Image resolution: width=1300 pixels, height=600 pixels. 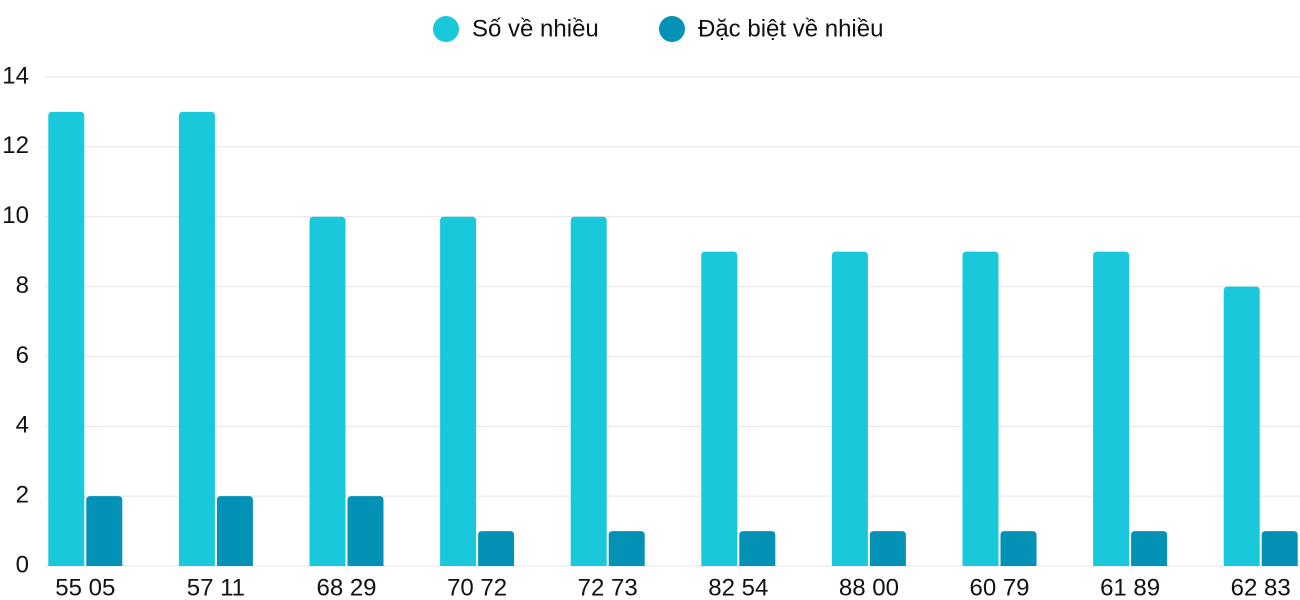 I want to click on x-tick-label: 68 29, so click(x=346, y=587).